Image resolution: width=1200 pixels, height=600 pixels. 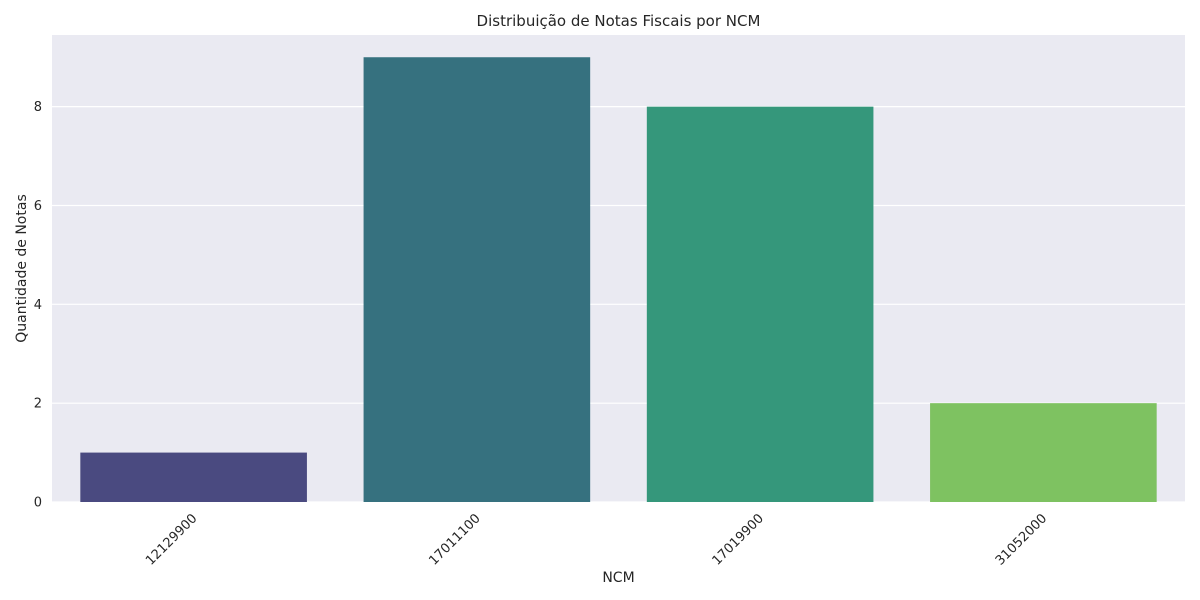 I want to click on y-tick-label: 4, so click(x=38, y=305).